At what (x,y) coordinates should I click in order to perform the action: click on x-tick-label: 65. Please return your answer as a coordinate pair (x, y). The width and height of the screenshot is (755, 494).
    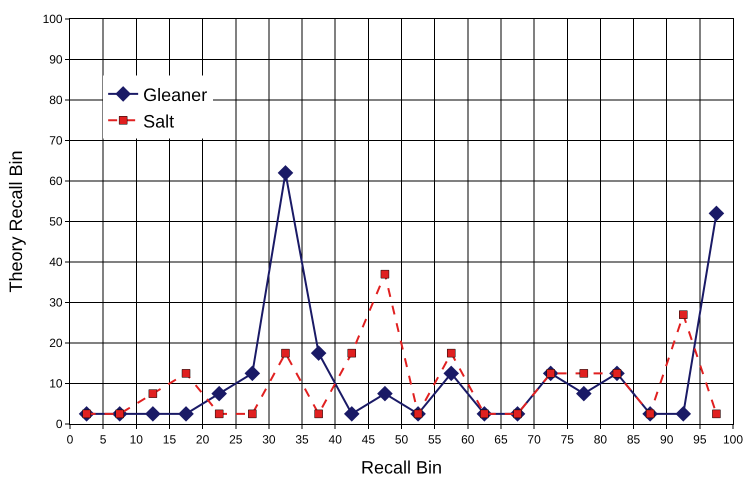
    Looking at the image, I should click on (501, 439).